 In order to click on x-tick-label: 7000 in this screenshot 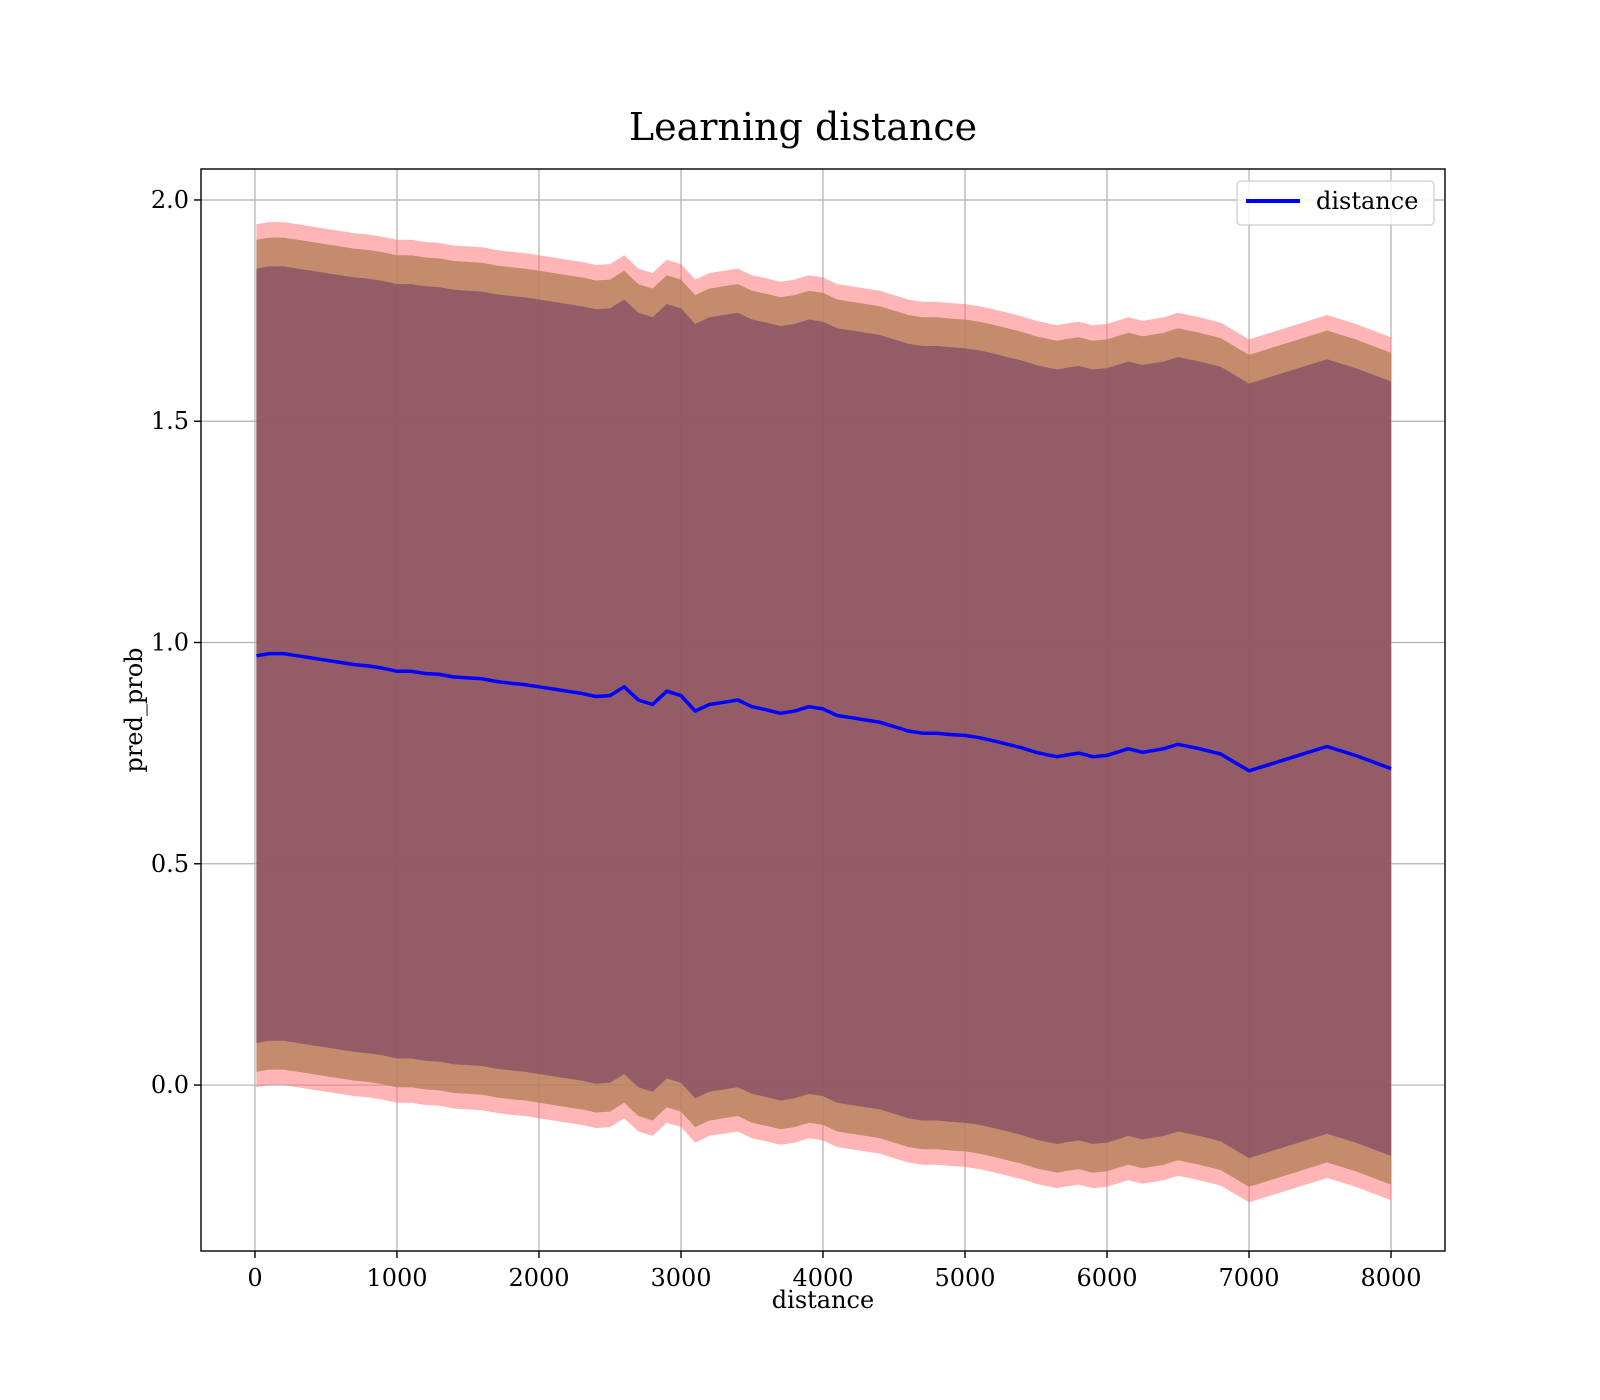, I will do `click(1248, 1278)`.